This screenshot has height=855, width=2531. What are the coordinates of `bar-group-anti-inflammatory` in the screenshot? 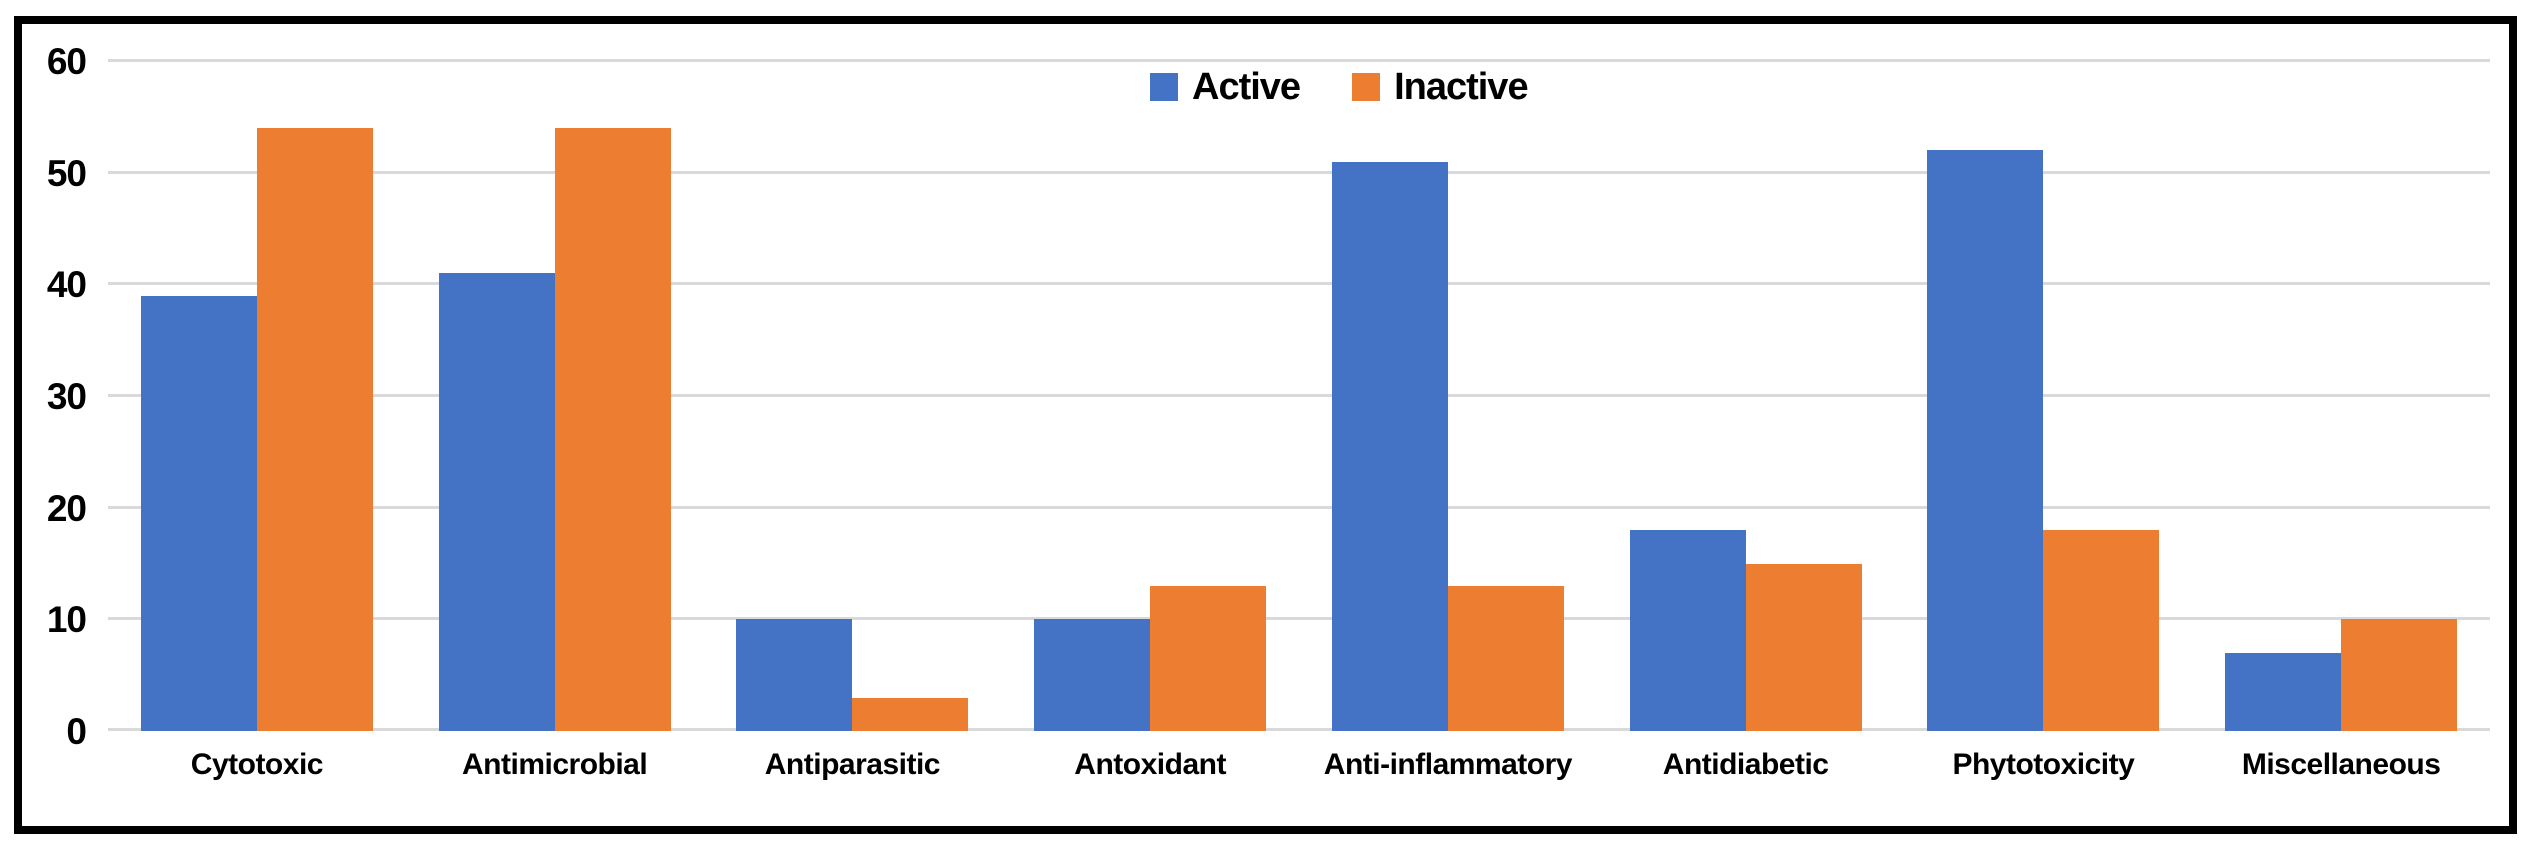 It's located at (1448, 396).